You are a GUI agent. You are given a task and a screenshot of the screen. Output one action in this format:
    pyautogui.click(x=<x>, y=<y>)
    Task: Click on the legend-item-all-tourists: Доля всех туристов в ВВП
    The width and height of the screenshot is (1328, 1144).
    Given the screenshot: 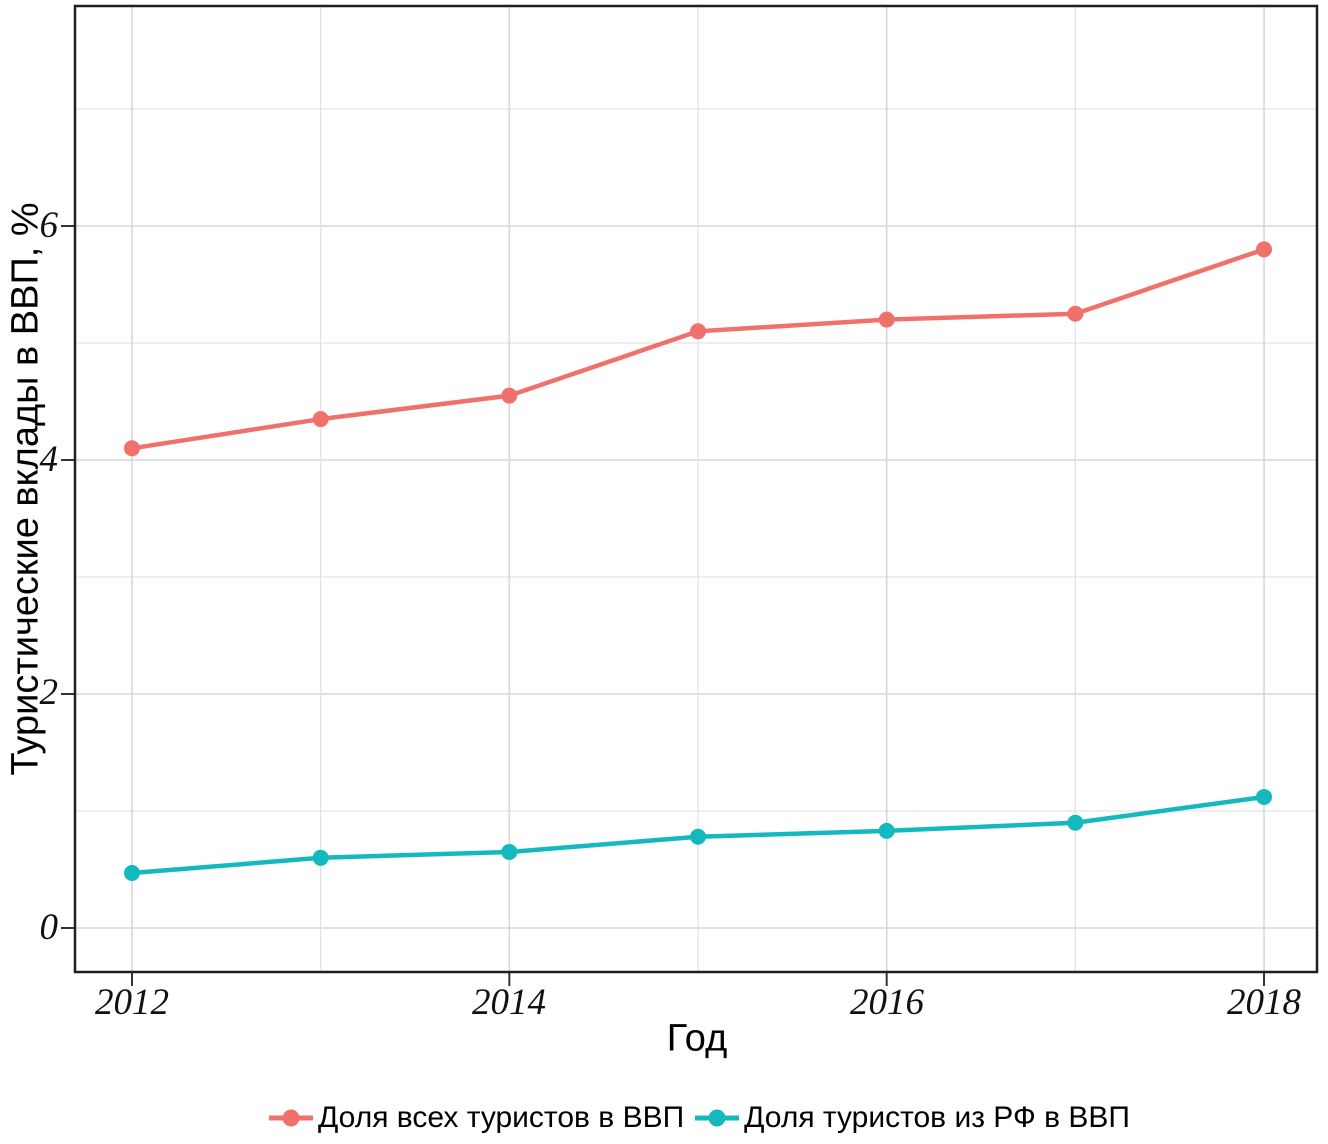 What is the action you would take?
    pyautogui.click(x=476, y=1118)
    